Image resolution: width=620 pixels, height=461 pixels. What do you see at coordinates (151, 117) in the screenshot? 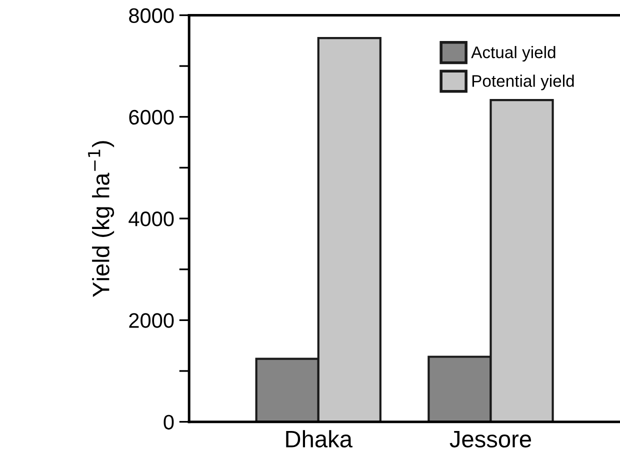
I see `y-tick-label: 6000` at bounding box center [151, 117].